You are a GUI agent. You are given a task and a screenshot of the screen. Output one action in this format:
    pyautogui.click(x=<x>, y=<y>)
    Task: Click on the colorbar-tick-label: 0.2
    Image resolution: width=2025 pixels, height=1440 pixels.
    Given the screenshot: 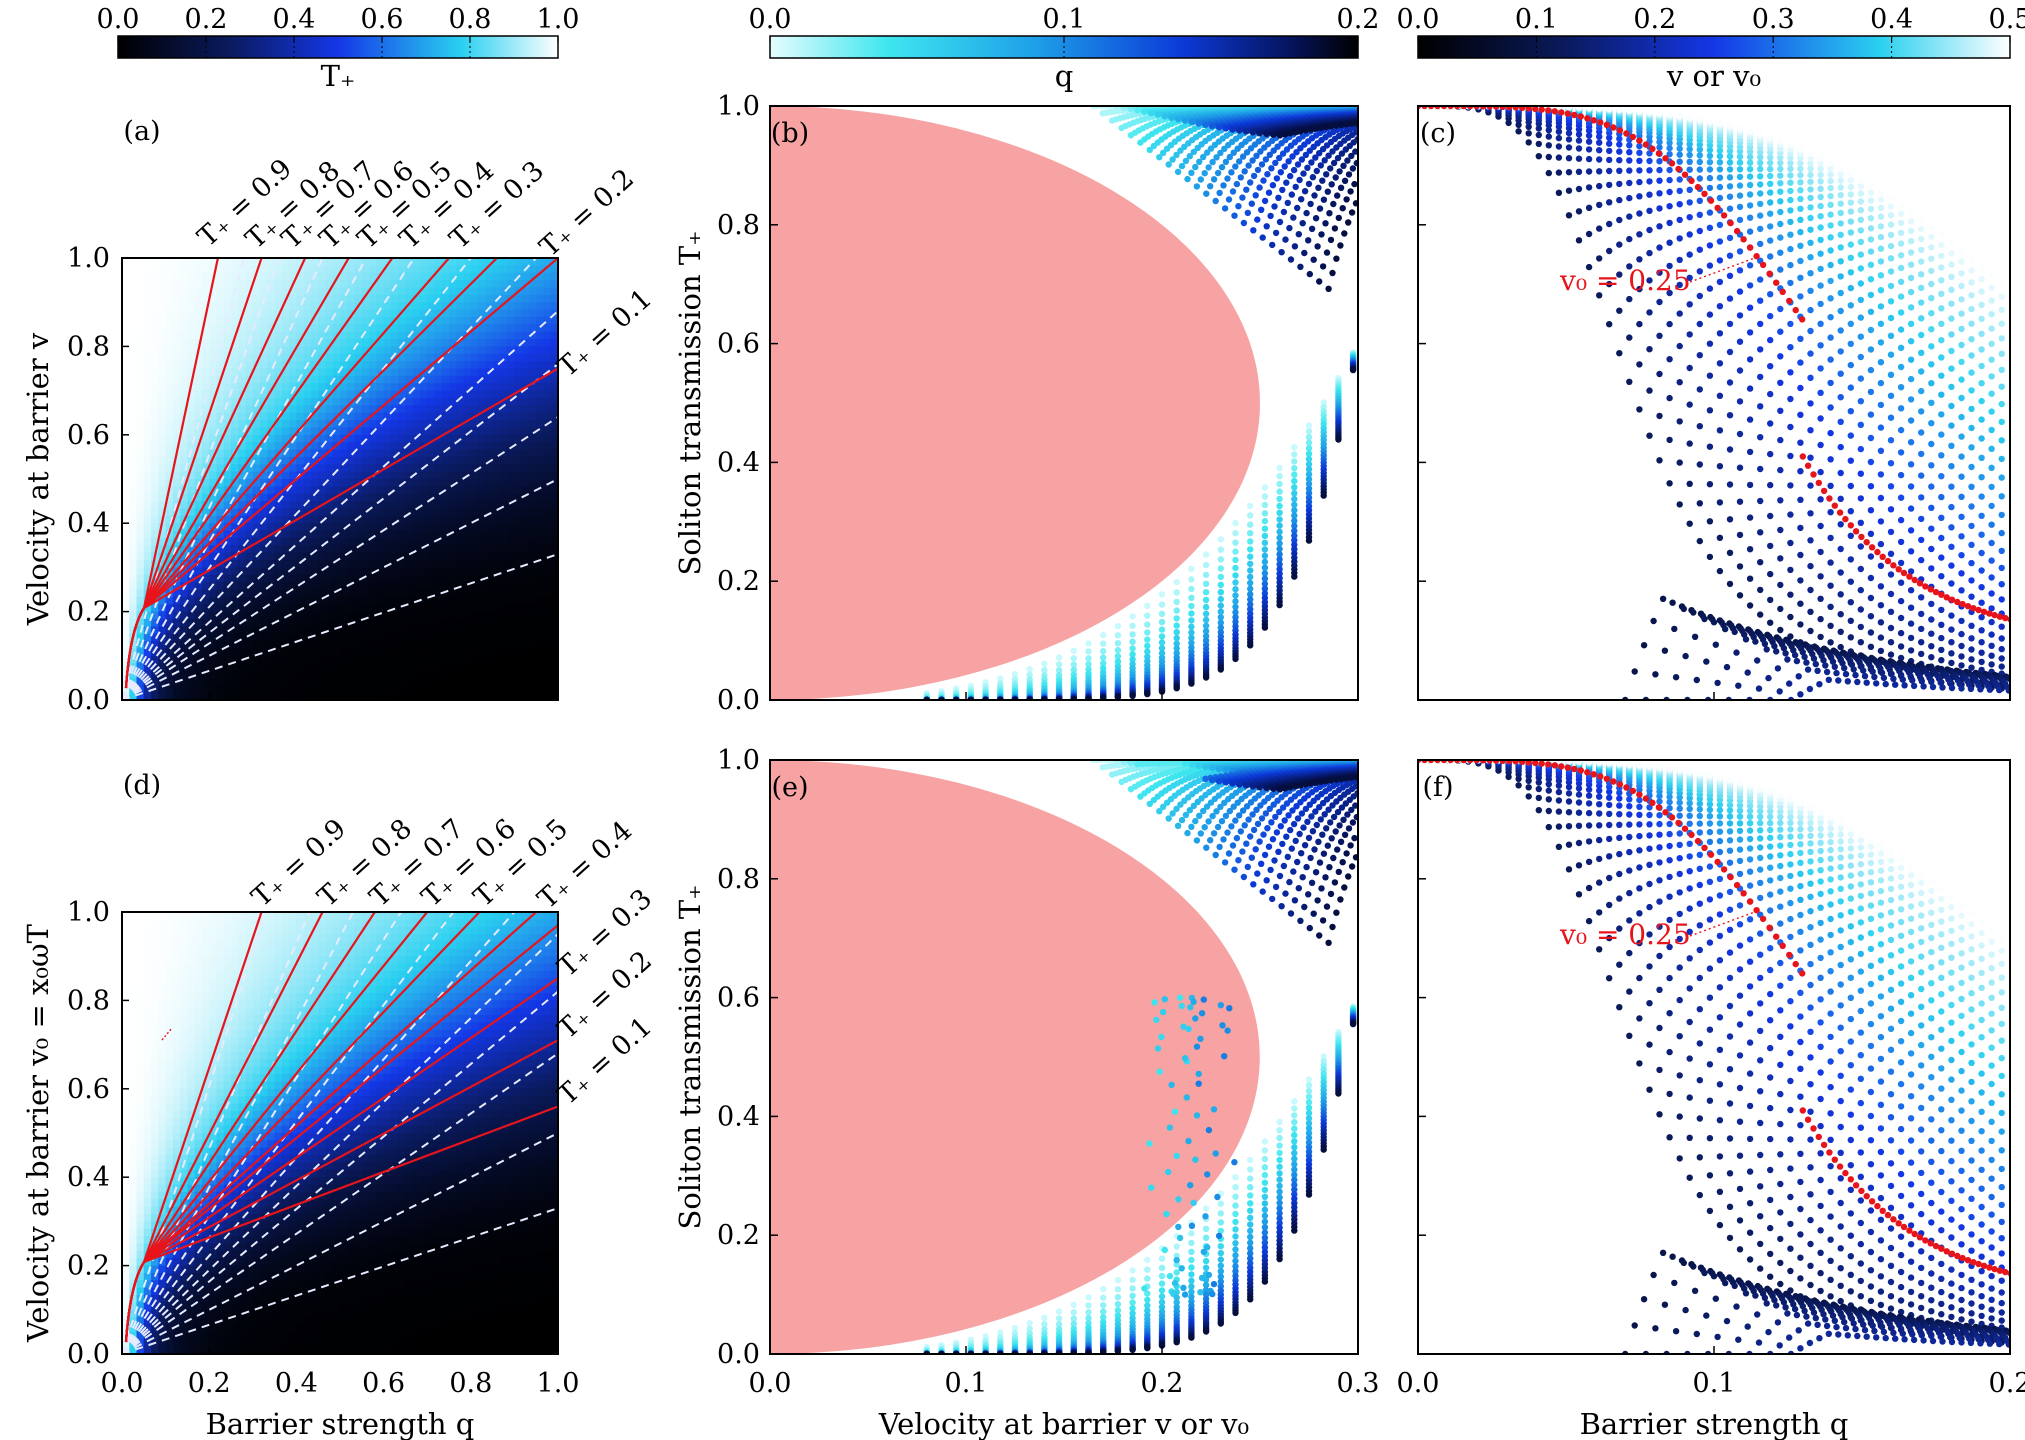 What is the action you would take?
    pyautogui.click(x=1654, y=19)
    